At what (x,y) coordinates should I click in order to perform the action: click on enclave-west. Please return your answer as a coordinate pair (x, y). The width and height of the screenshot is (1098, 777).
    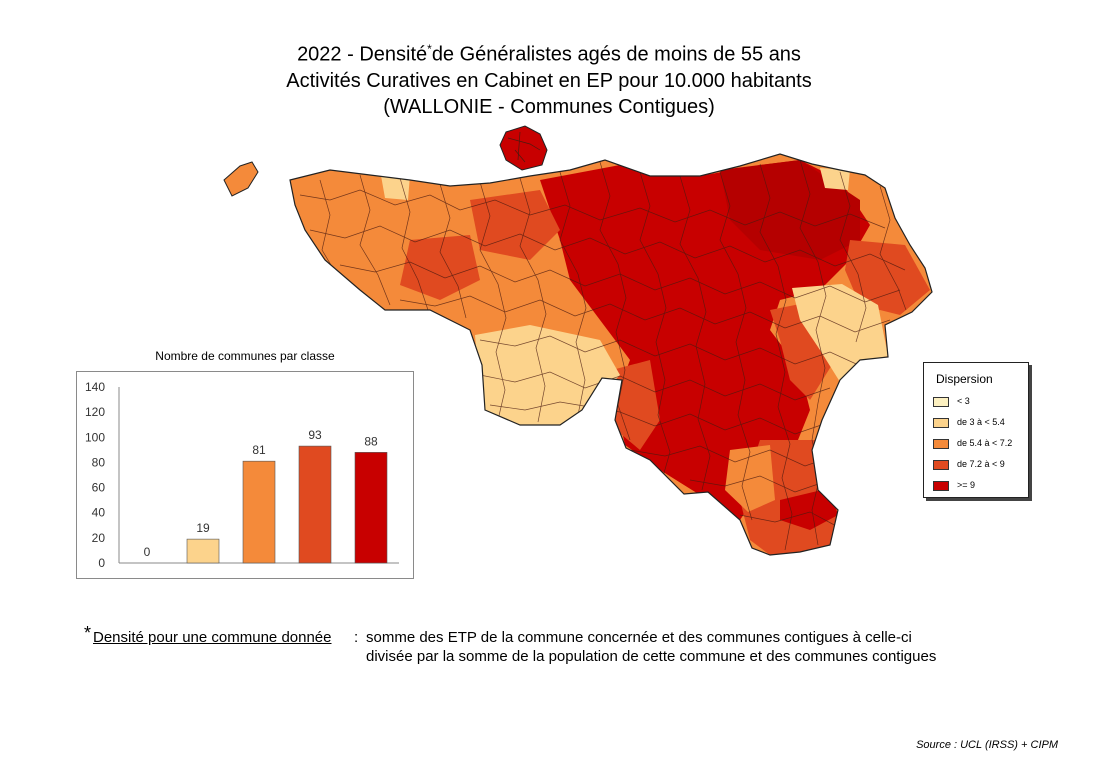
    Looking at the image, I should click on (241, 179).